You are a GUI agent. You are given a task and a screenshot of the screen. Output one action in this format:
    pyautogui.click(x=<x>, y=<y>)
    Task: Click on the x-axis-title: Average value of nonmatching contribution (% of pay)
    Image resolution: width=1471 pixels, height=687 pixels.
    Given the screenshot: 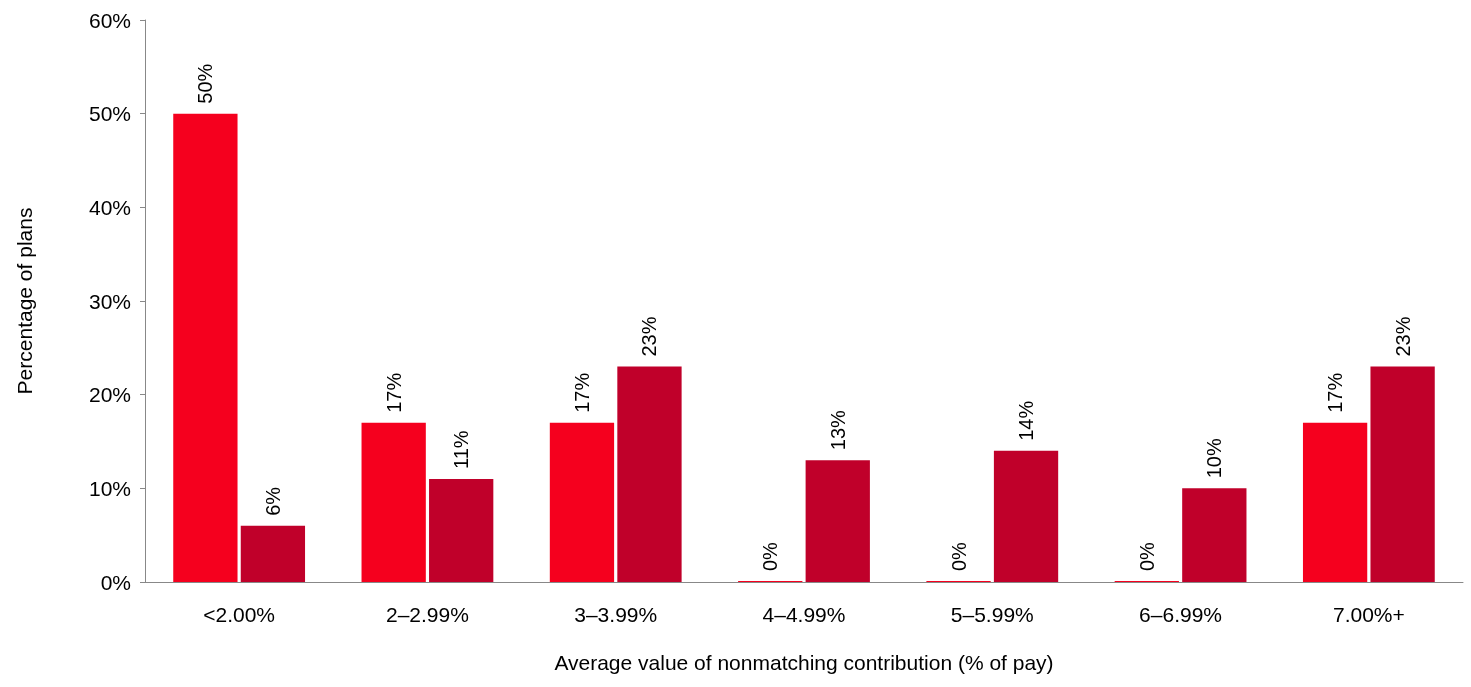 What is the action you would take?
    pyautogui.click(x=804, y=662)
    